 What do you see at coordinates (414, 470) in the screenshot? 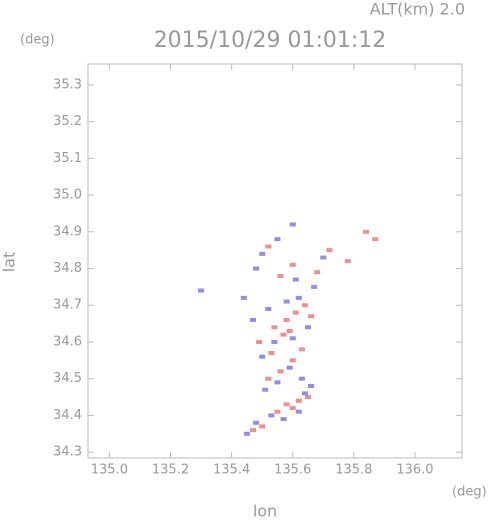
I see `x-tick-label: 136.0` at bounding box center [414, 470].